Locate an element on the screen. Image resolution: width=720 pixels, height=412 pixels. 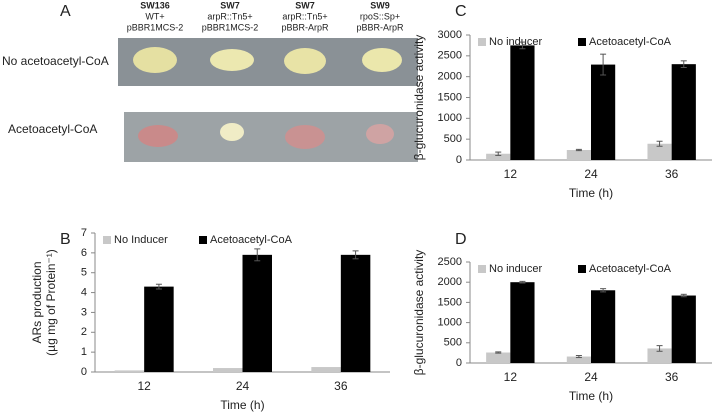
plasmid: pBBR1MCS-2 is located at coordinates (155, 27).